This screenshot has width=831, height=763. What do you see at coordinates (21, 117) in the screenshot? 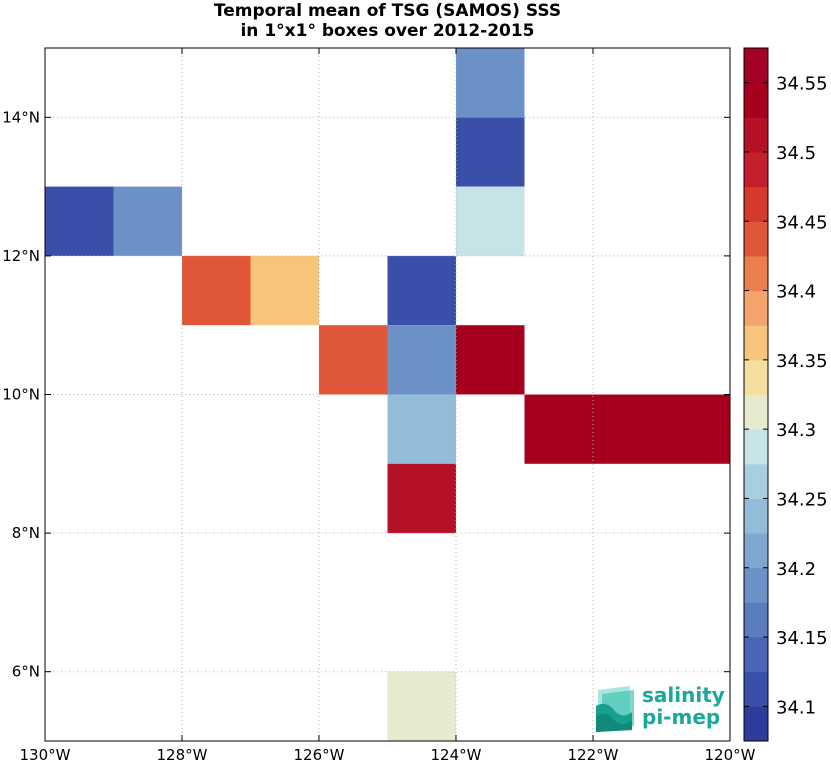
I see `y-tick-label-4: 14°N` at bounding box center [21, 117].